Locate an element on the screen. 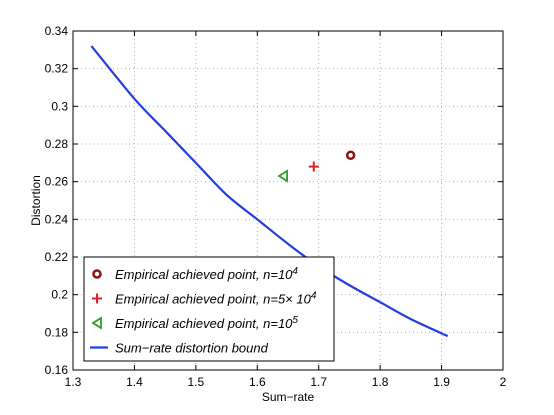 This screenshot has height=415, width=554. y-tick-label: 0.32 is located at coordinates (57, 69).